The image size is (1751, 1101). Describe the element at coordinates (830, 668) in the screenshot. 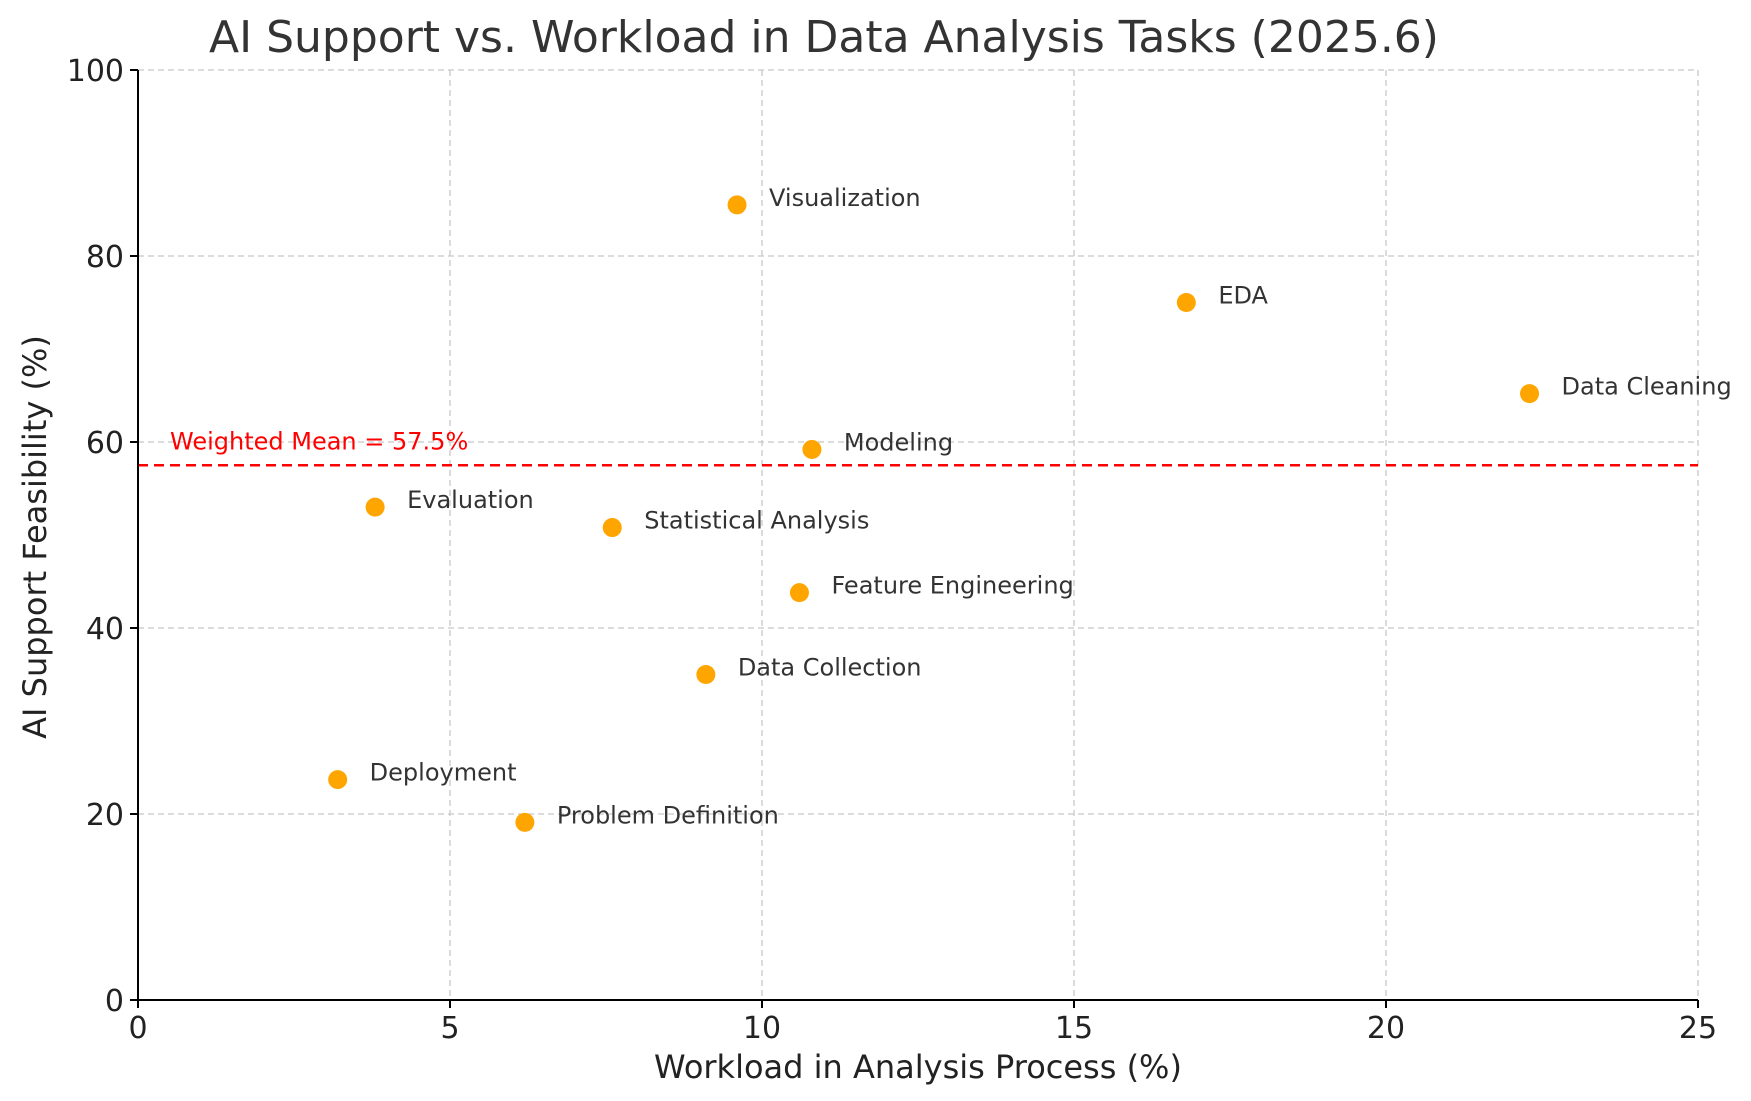

I see `data-point-label-7: Data Collection` at that location.